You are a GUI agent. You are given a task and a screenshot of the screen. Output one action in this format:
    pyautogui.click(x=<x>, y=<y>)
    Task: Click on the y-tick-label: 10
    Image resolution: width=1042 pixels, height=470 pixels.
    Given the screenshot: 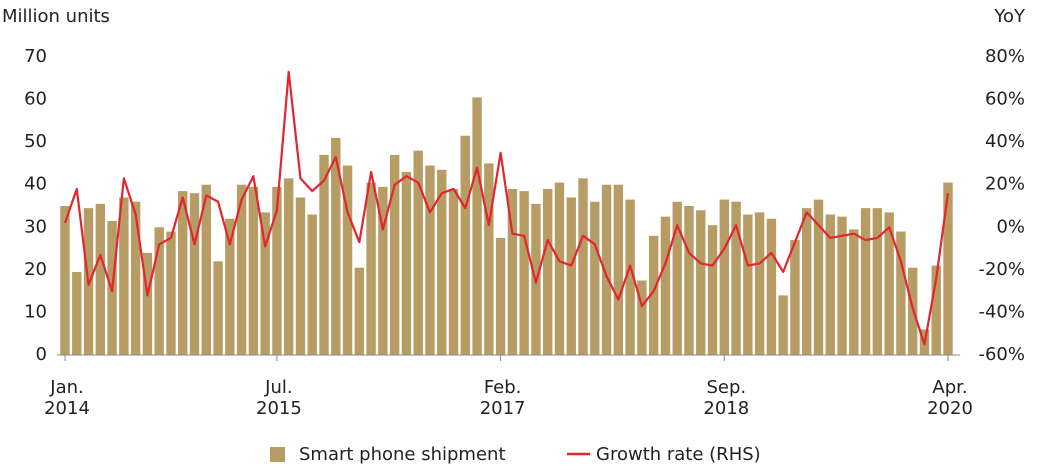 What is the action you would take?
    pyautogui.click(x=35, y=311)
    